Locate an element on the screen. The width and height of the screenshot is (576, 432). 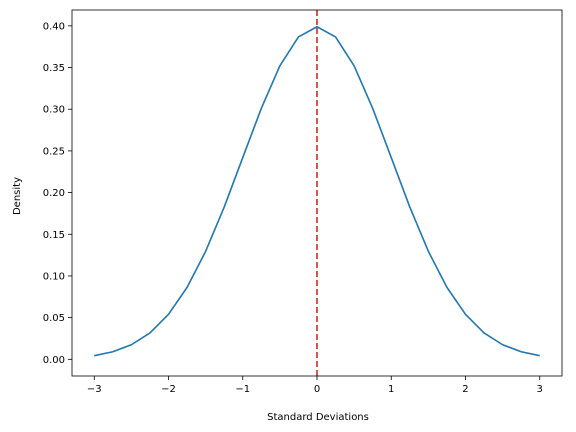
x-axis-label: Standard Deviations is located at coordinates (318, 417).